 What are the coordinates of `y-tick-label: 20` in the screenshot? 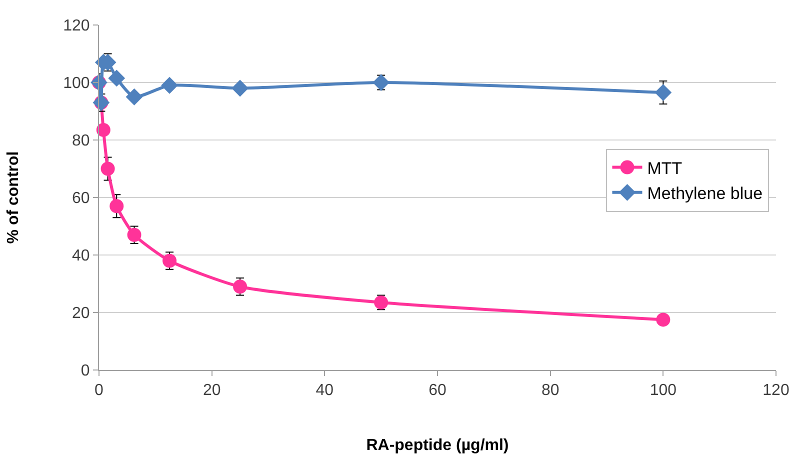 It's located at (81, 313).